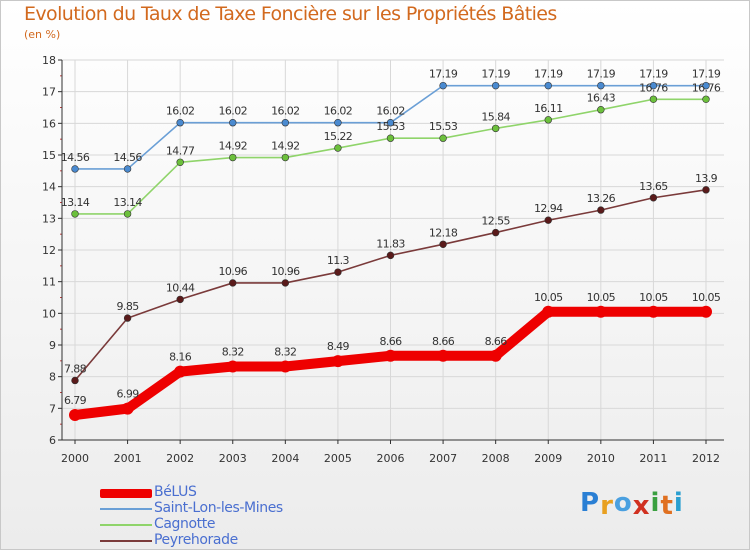  Describe the element at coordinates (338, 346) in the screenshot. I see `data-label: 8.49` at that location.